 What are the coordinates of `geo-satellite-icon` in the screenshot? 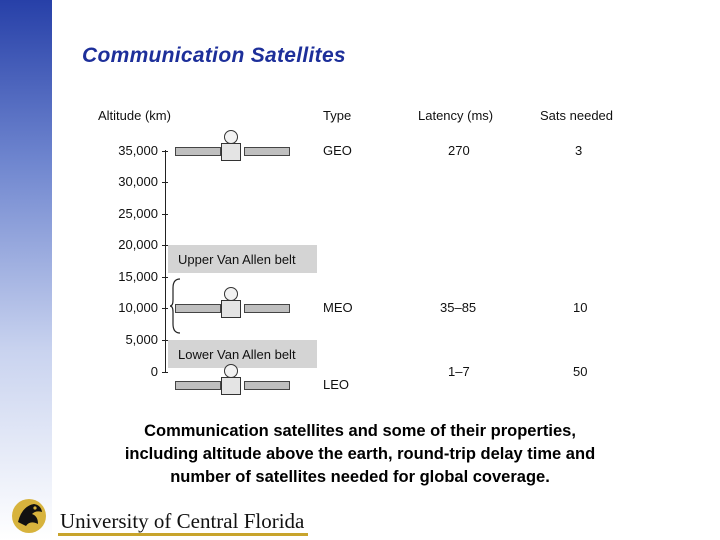 It's located at (232, 147).